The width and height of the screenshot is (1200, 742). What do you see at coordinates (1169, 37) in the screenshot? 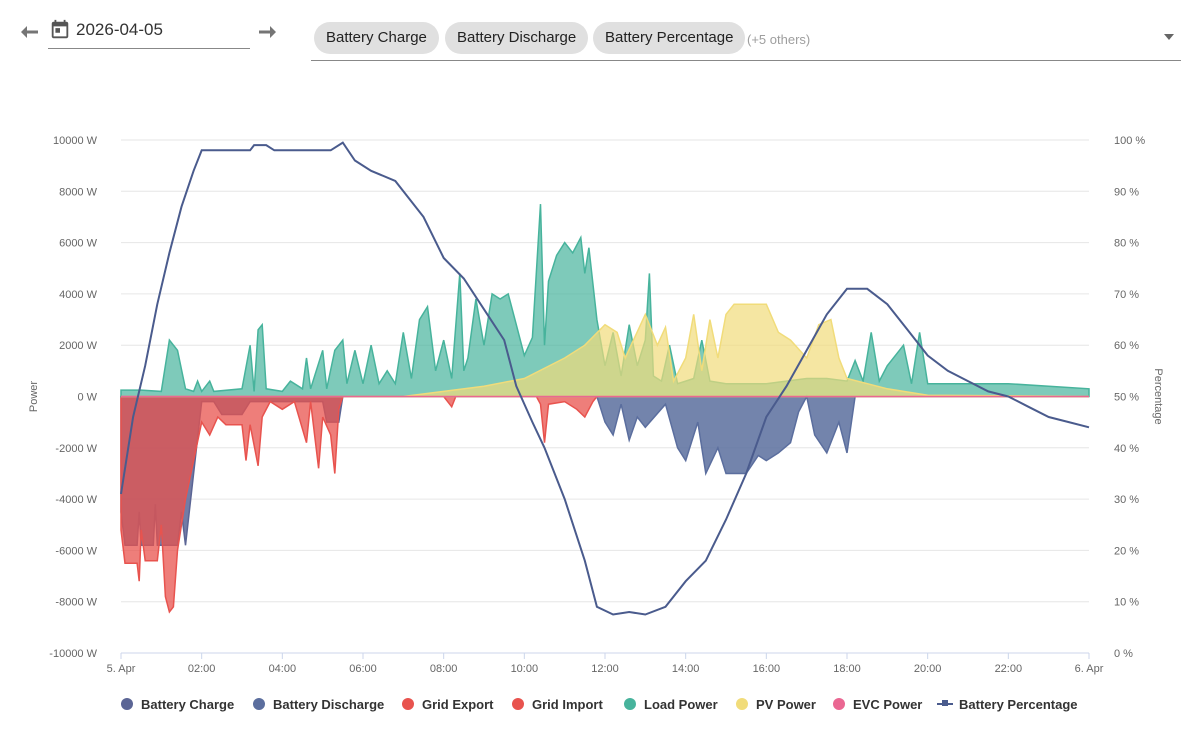
I see `caret-down-icon` at bounding box center [1169, 37].